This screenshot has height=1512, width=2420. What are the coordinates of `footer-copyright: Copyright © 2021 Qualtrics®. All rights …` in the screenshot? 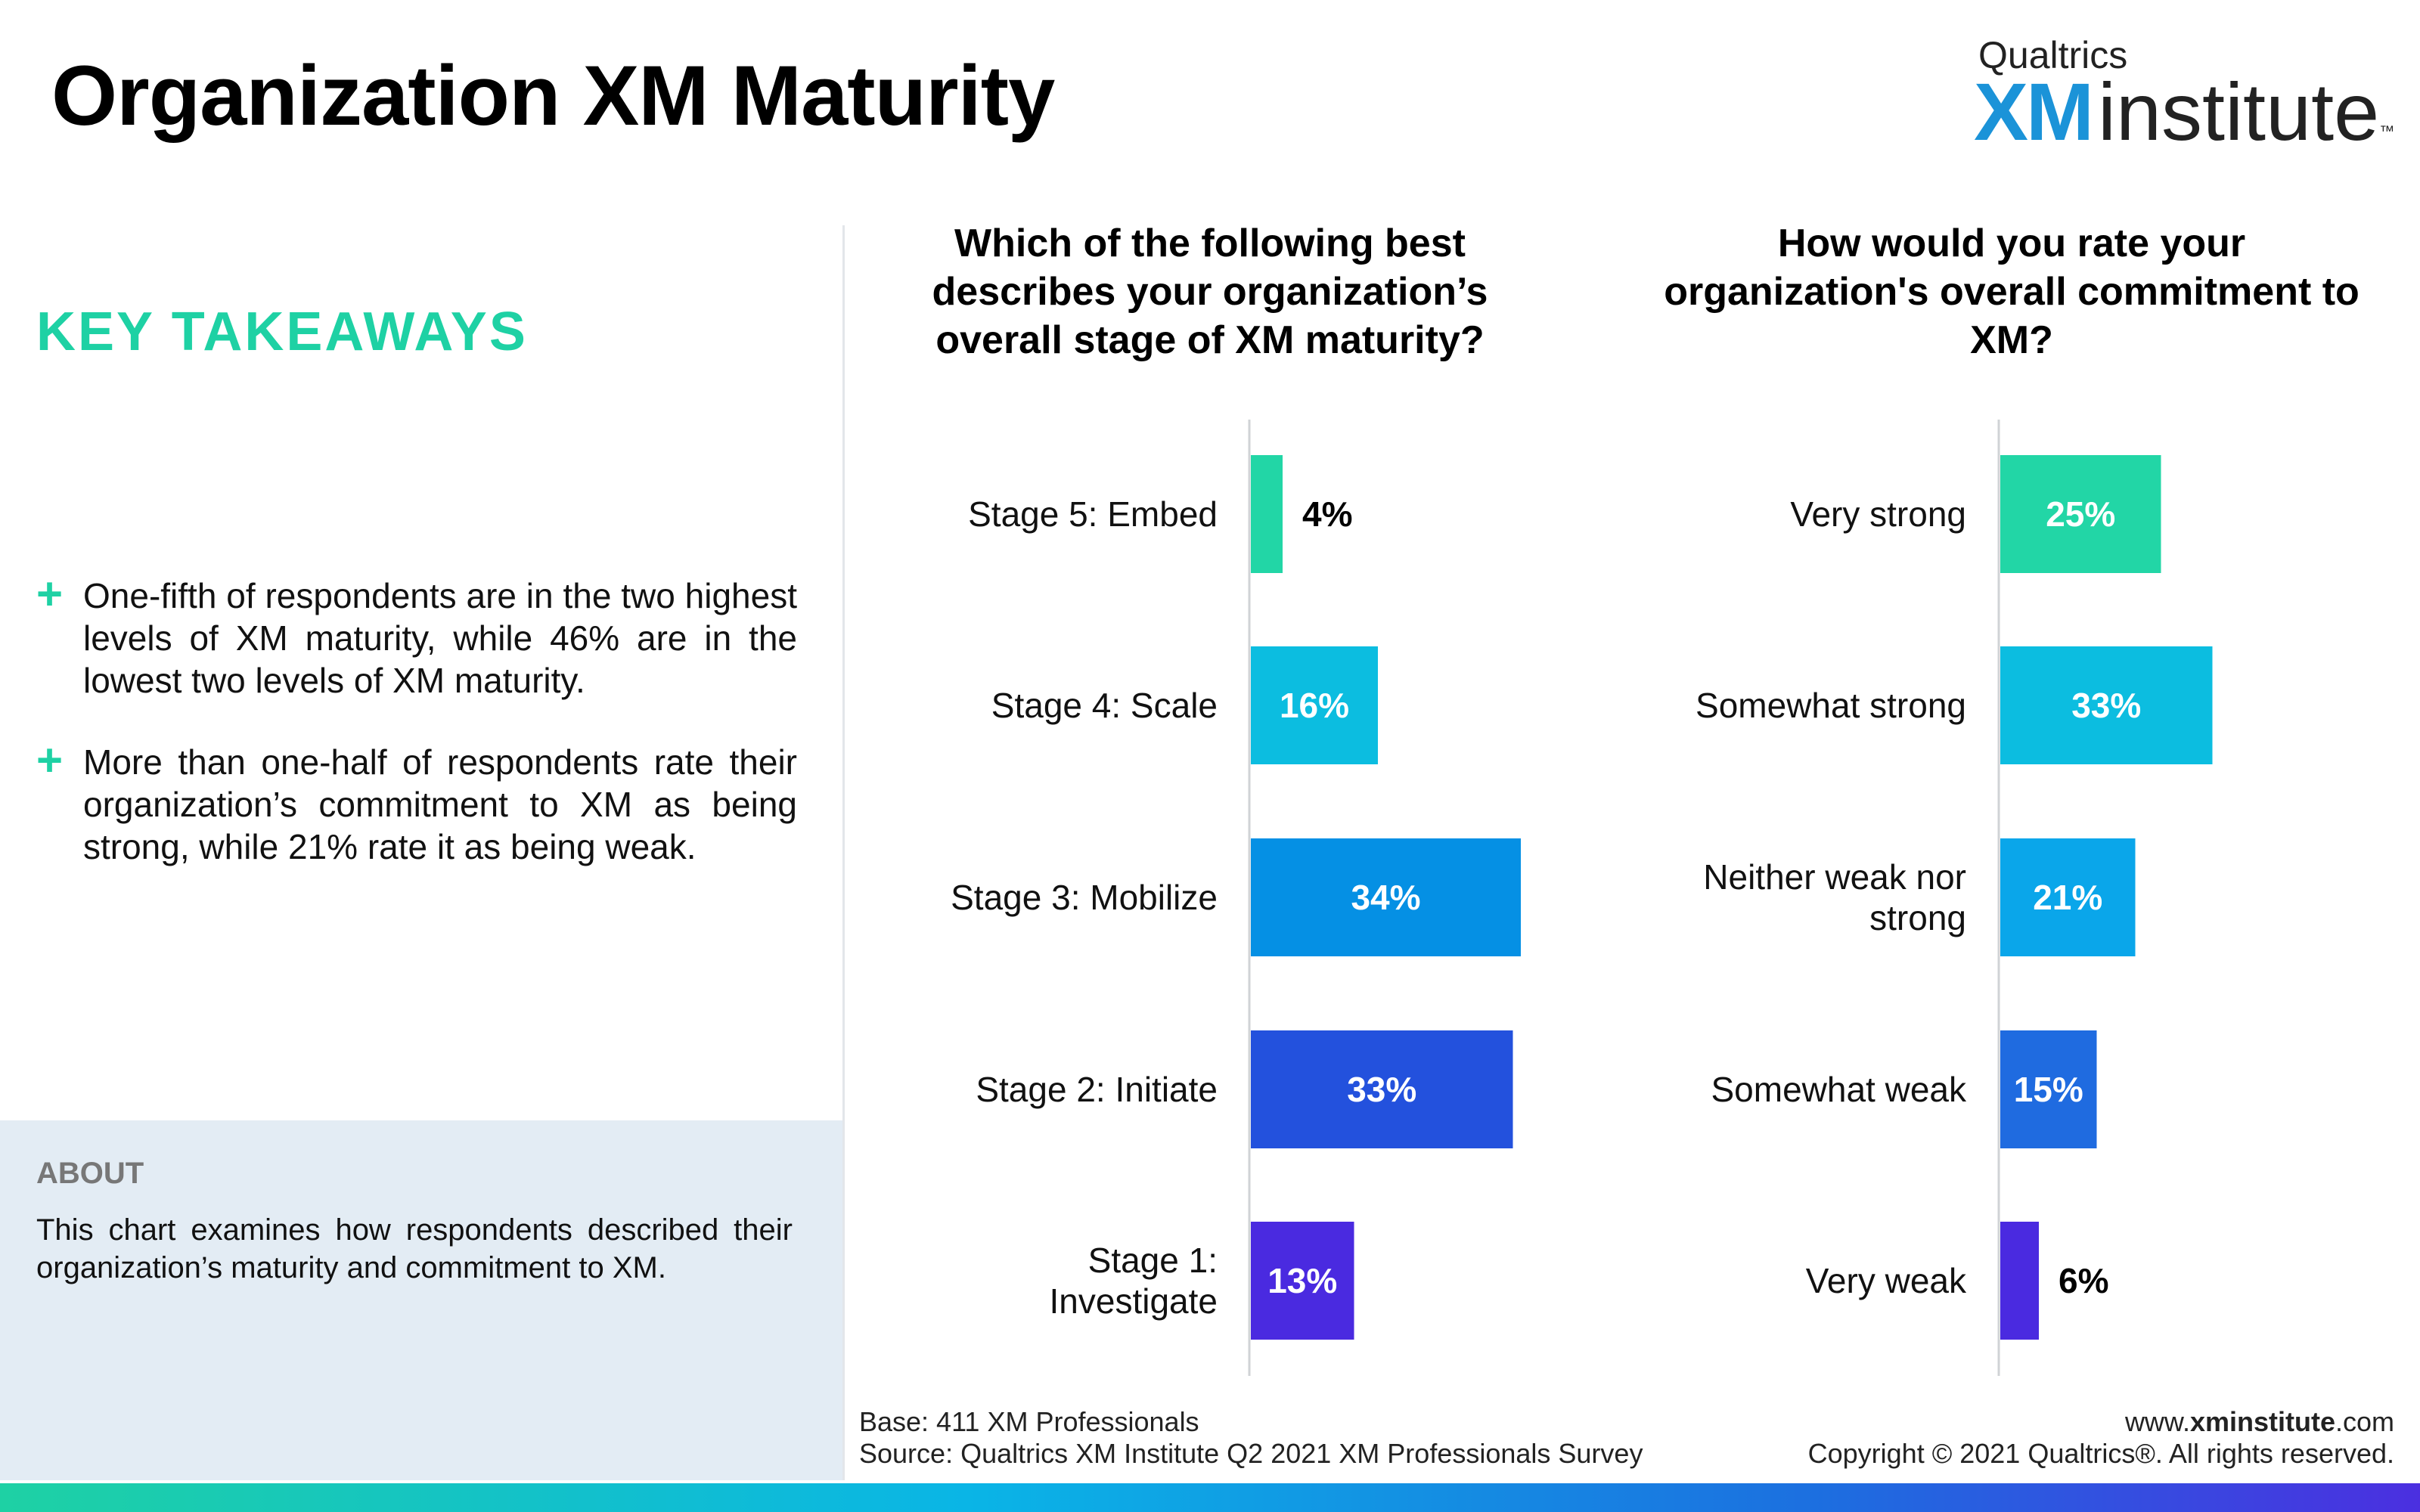 It's located at (2100, 1453).